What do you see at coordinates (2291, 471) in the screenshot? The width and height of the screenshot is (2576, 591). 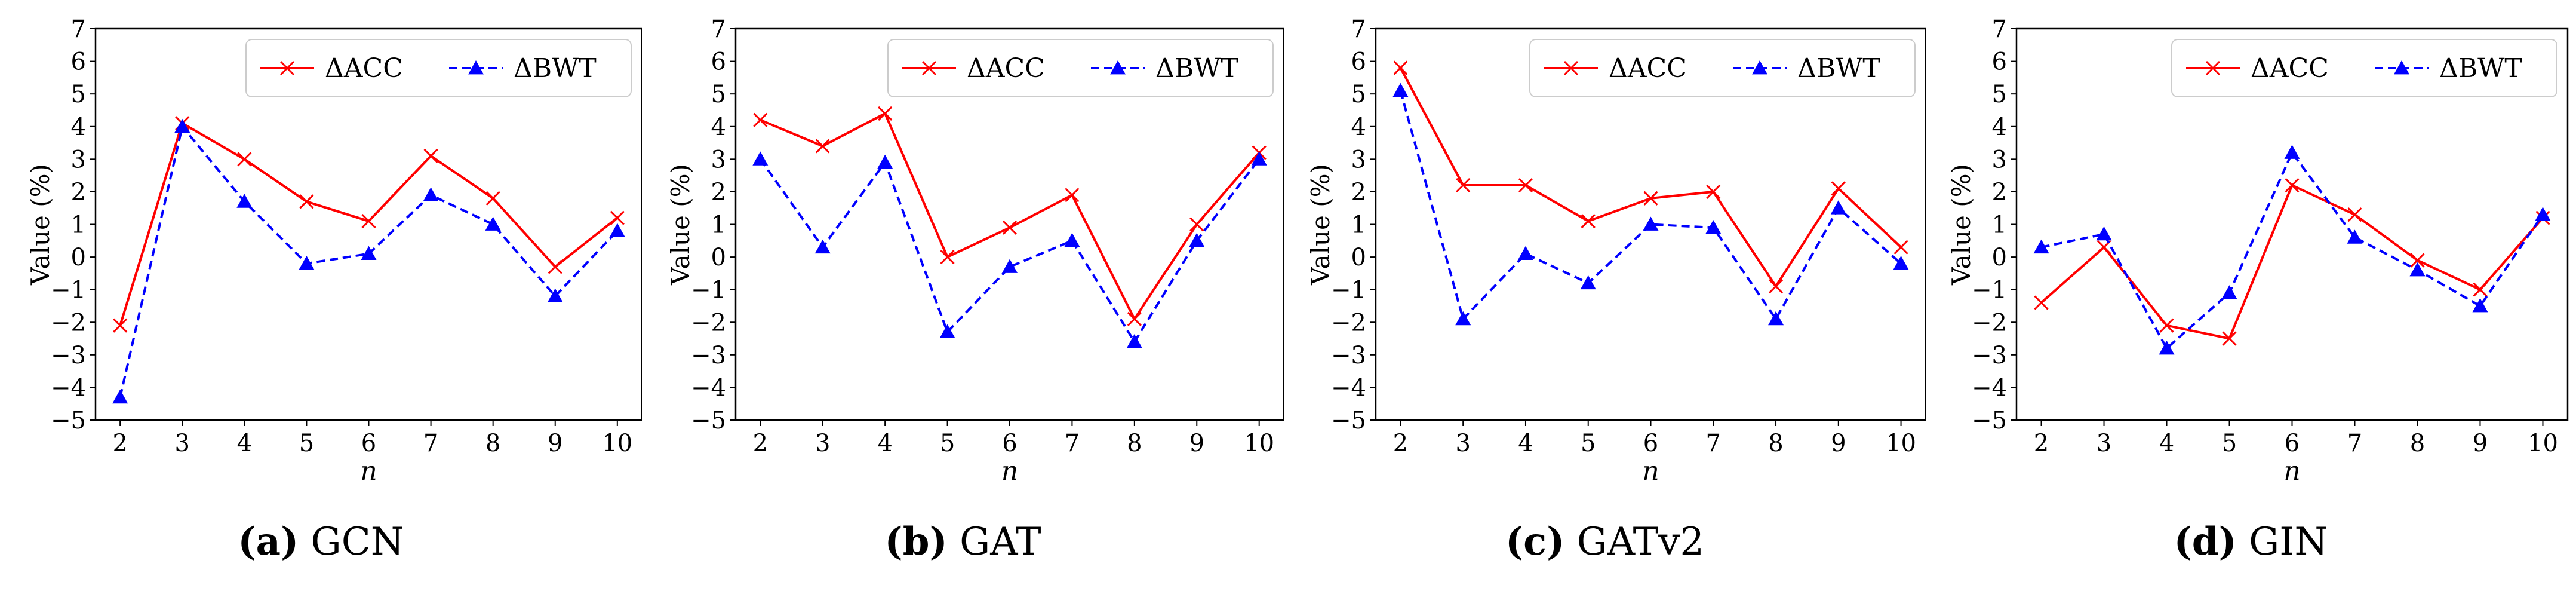 I see `x-axis-label: n` at bounding box center [2291, 471].